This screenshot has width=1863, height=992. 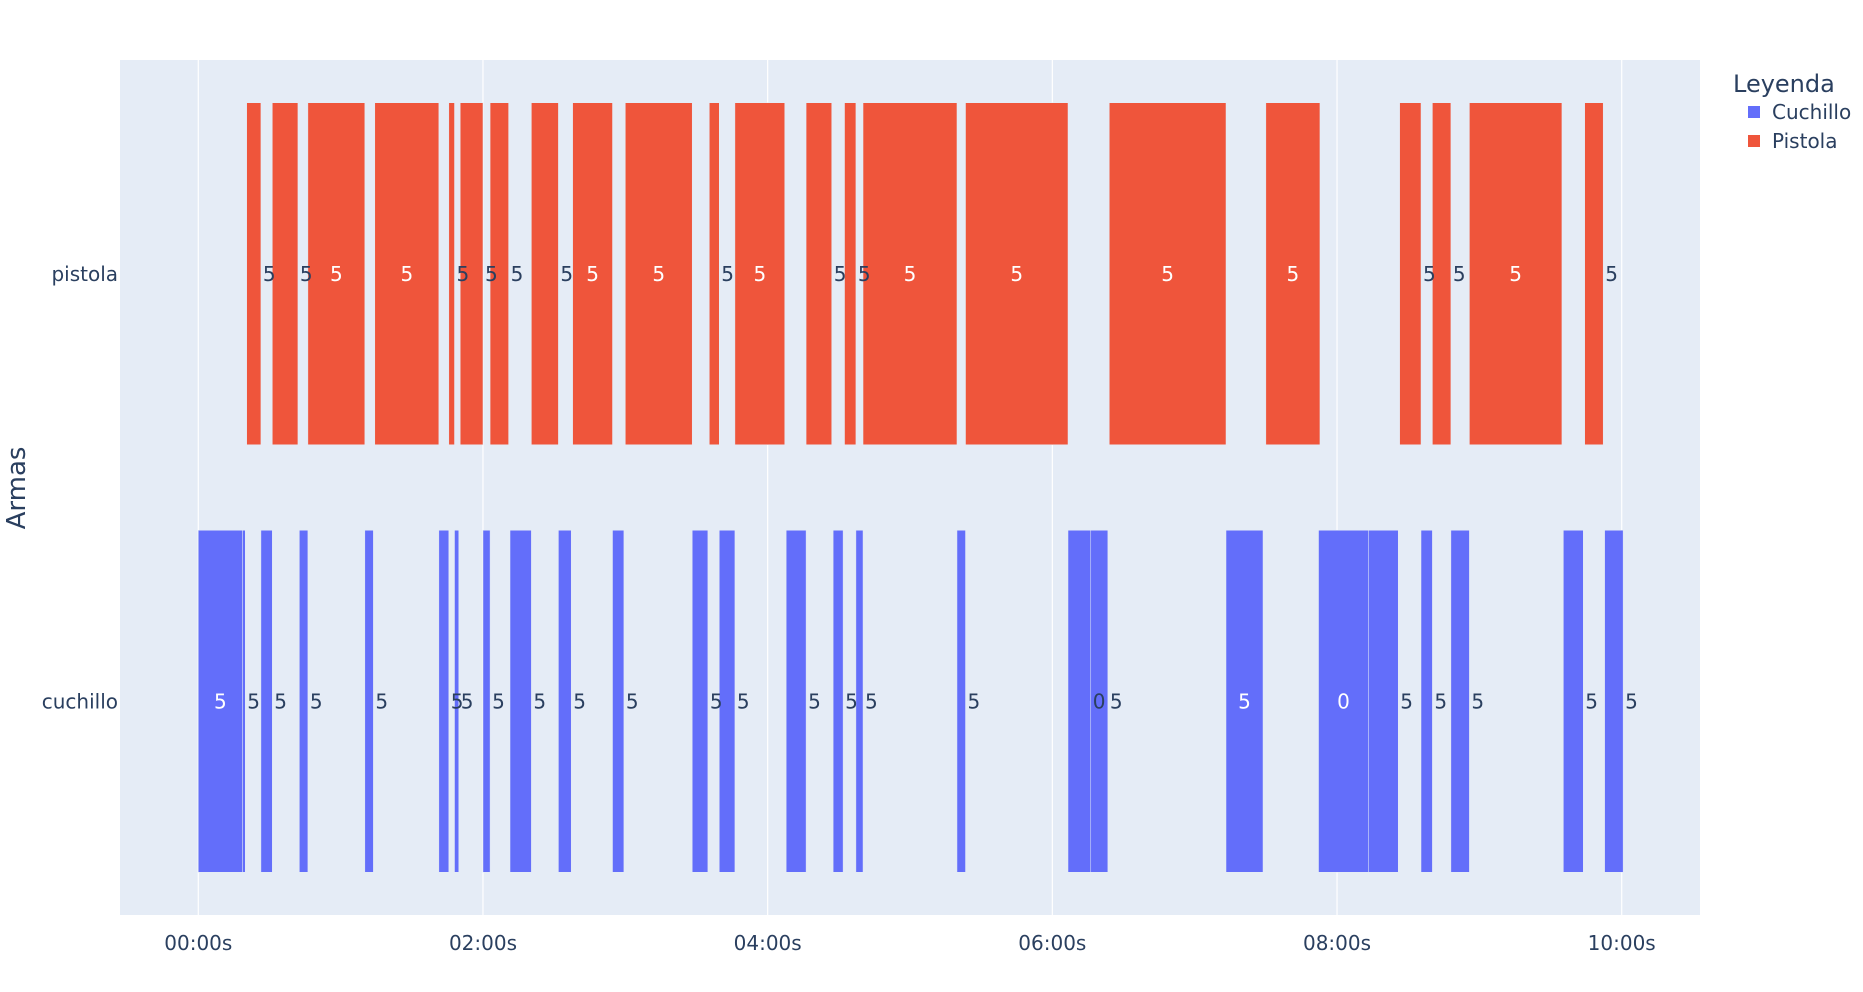 I want to click on y-axis-ticks: pistola cuchillo, so click(x=80, y=488).